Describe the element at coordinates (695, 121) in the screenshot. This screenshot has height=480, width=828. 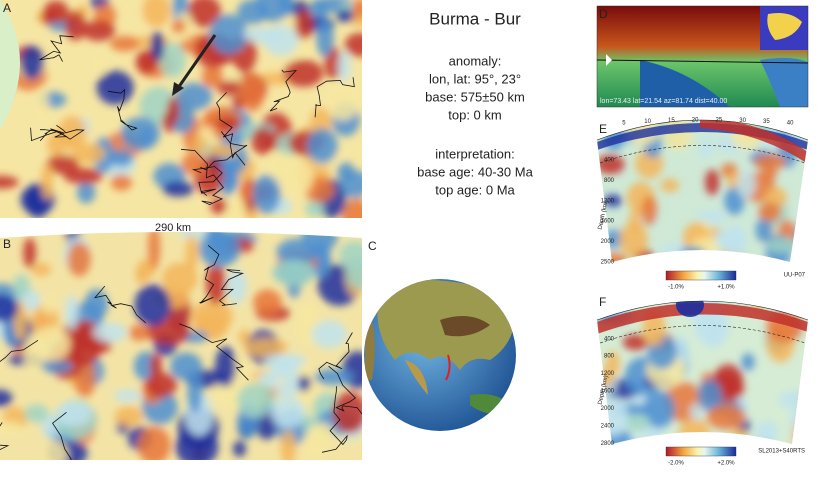
I see `distance-label: 20` at that location.